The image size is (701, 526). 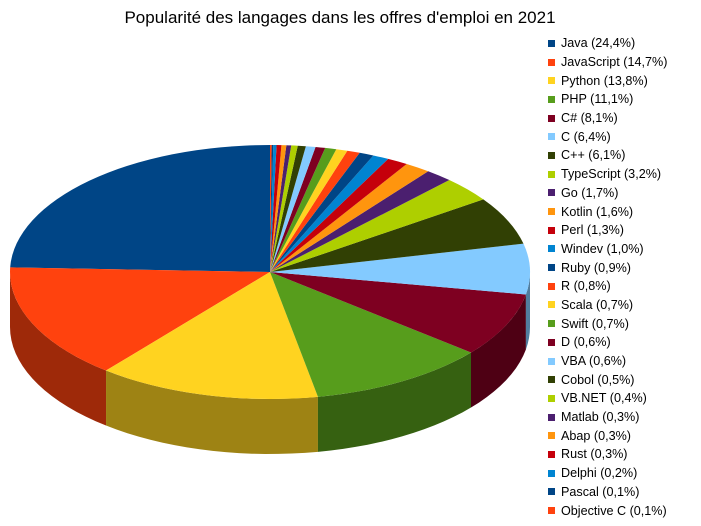 I want to click on legend-item: Ruby (0,9%), so click(x=623, y=267).